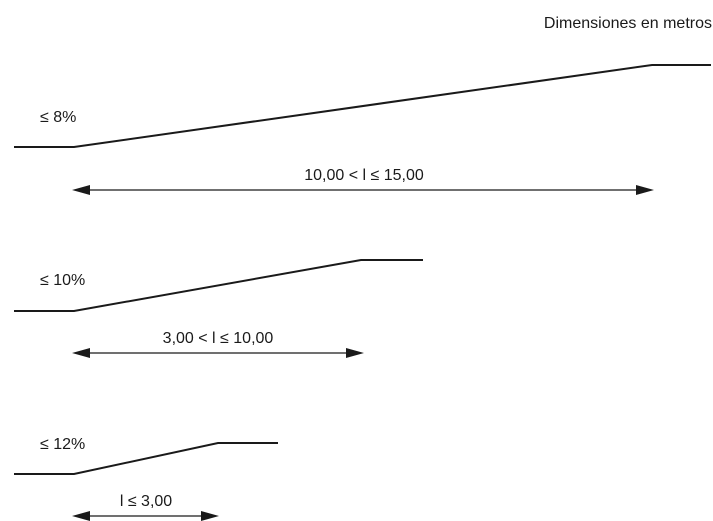 The image size is (713, 521). I want to click on ramp-2-dimension-line, so click(218, 353).